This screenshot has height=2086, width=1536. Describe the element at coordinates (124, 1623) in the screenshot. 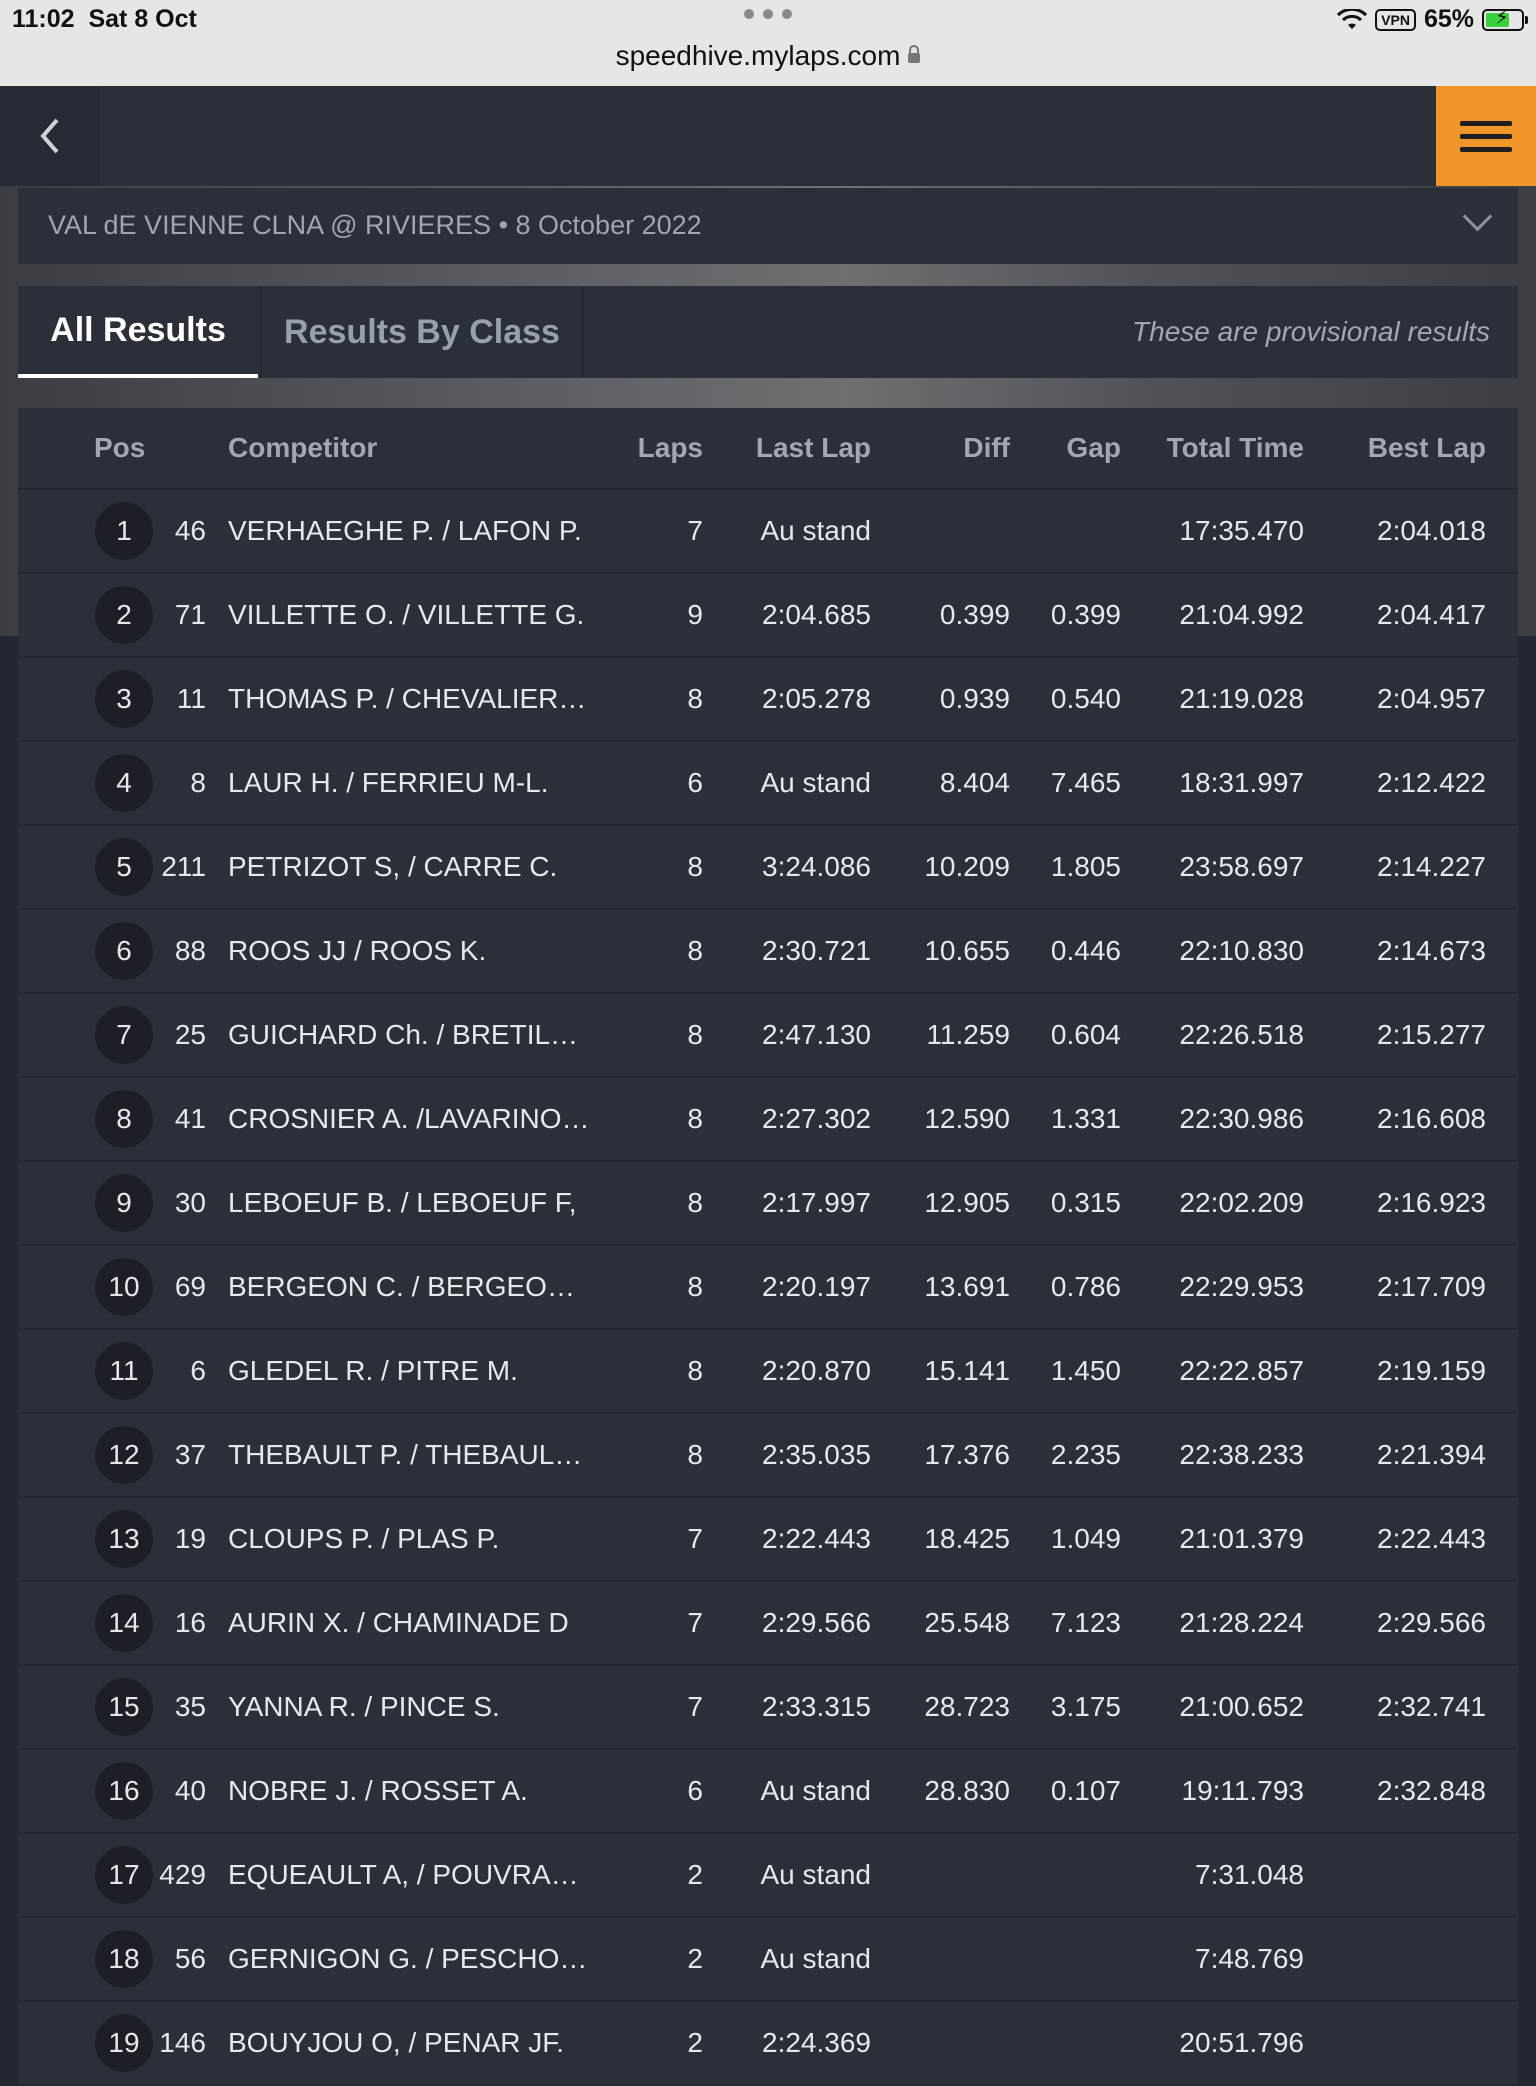

I see `position-cell: 14` at that location.